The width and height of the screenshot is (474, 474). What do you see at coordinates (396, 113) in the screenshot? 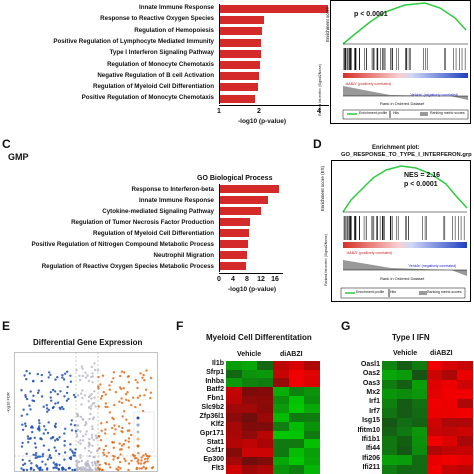
I see `legend-entry: Hits` at bounding box center [396, 113].